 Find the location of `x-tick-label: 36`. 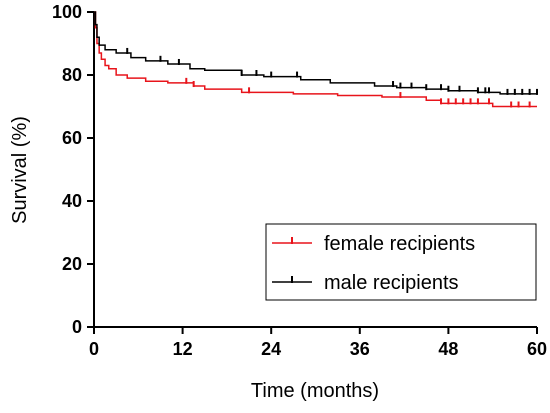

x-tick-label: 36 is located at coordinates (360, 349).